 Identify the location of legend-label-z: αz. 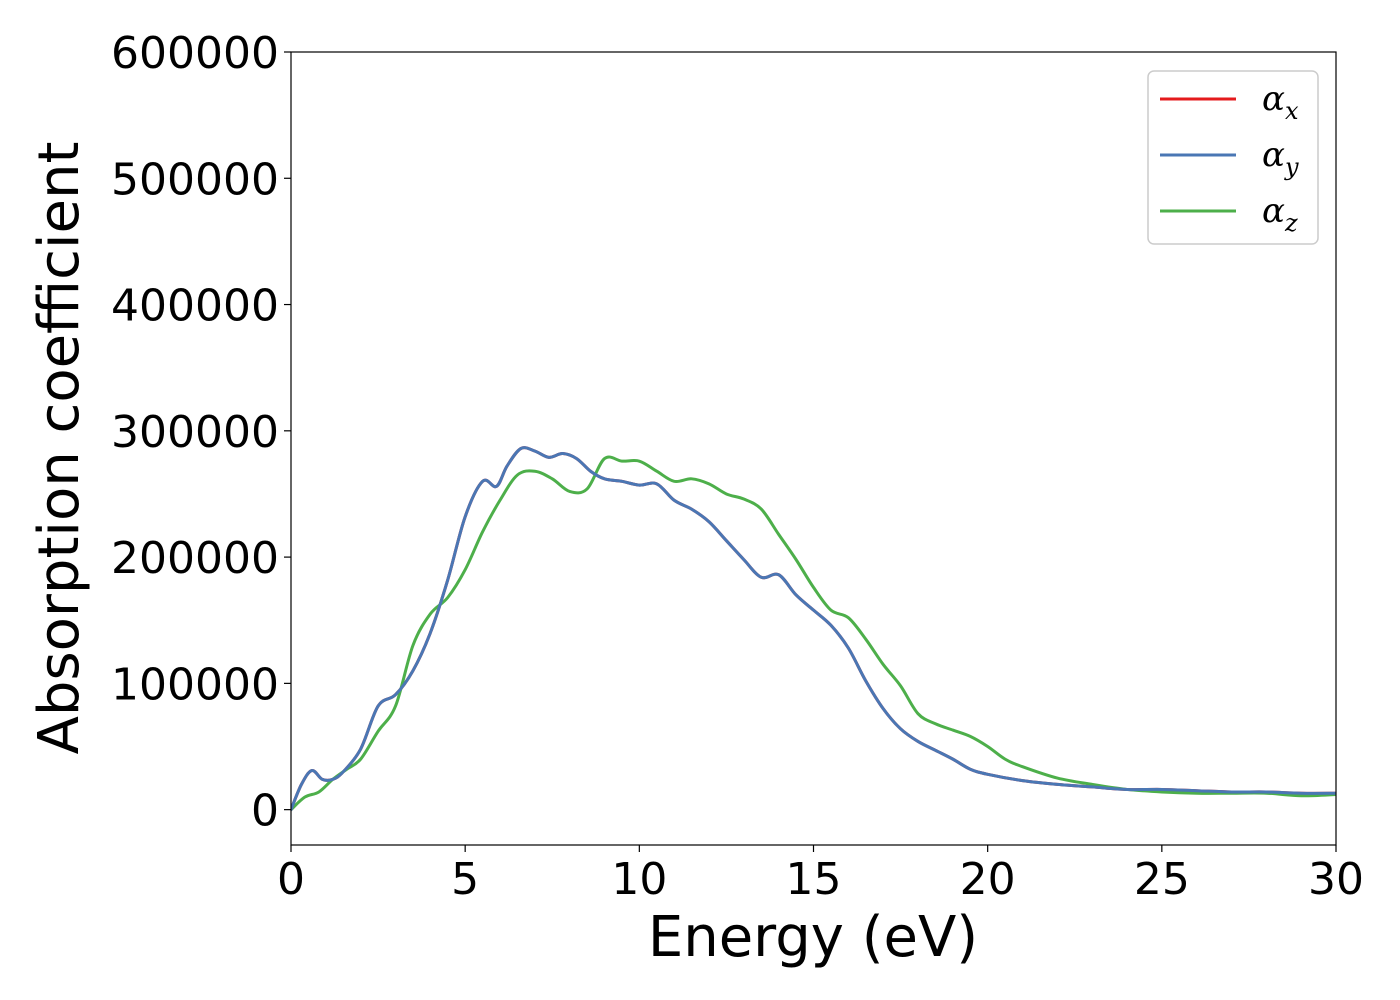
(1280, 214).